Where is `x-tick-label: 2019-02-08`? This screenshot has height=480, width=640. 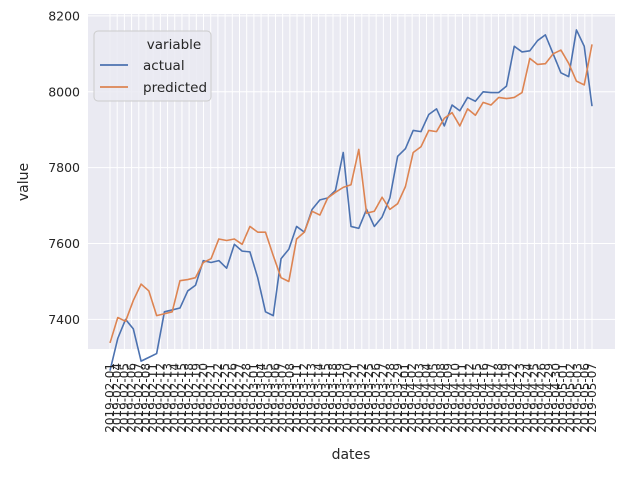
x-tick-label: 2019-02-08 is located at coordinates (146, 398).